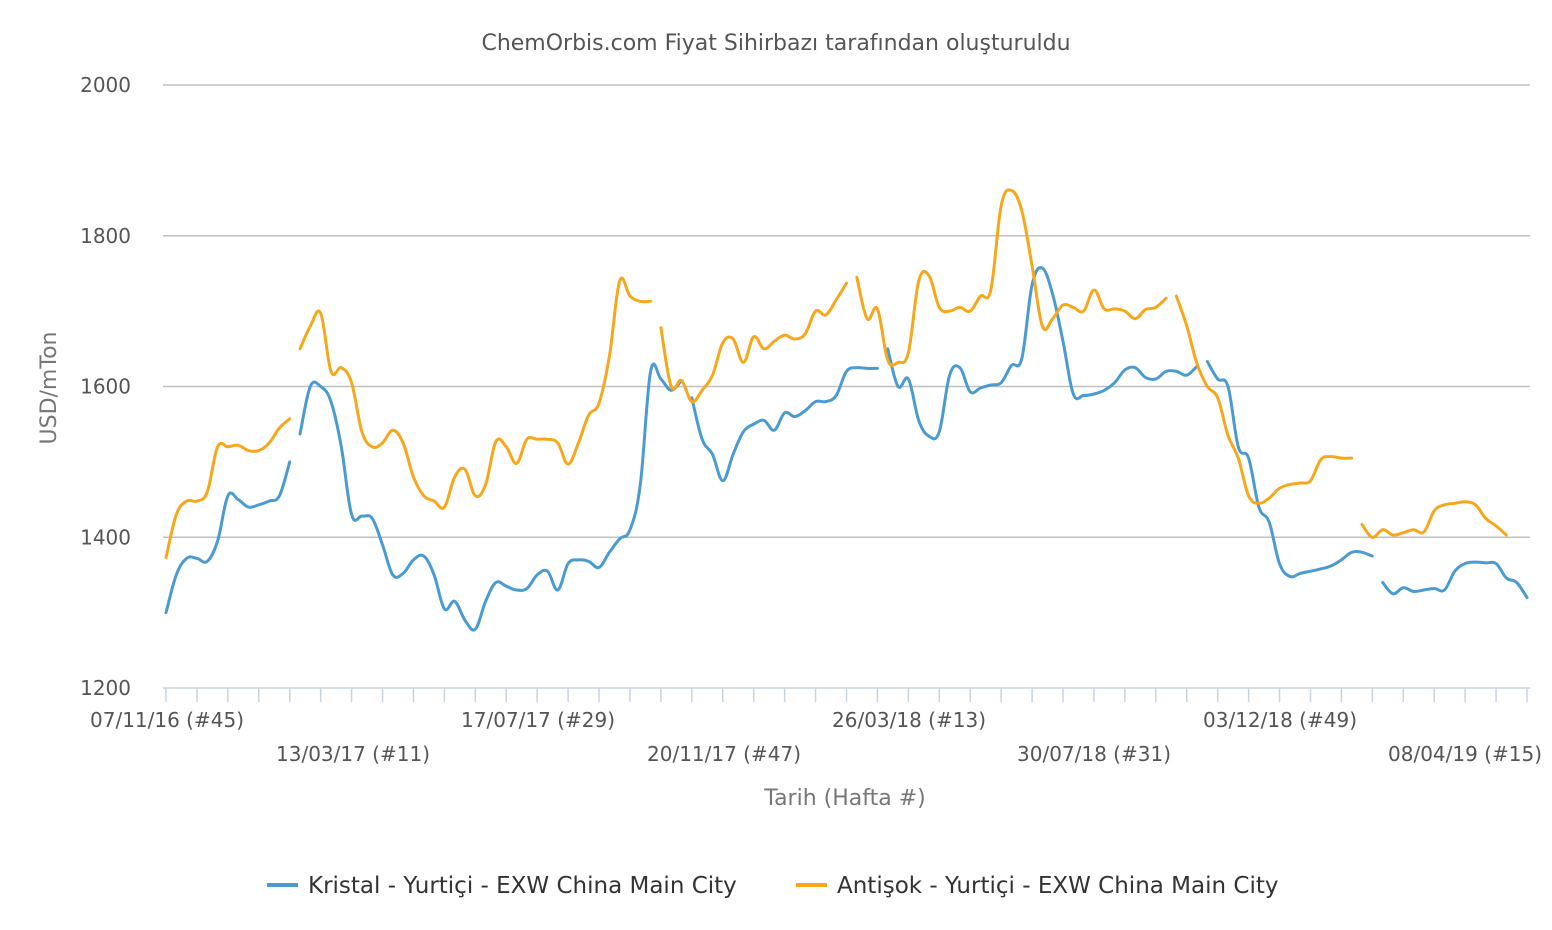 The image size is (1552, 930). What do you see at coordinates (105, 537) in the screenshot?
I see `y-tick-label: 1400` at bounding box center [105, 537].